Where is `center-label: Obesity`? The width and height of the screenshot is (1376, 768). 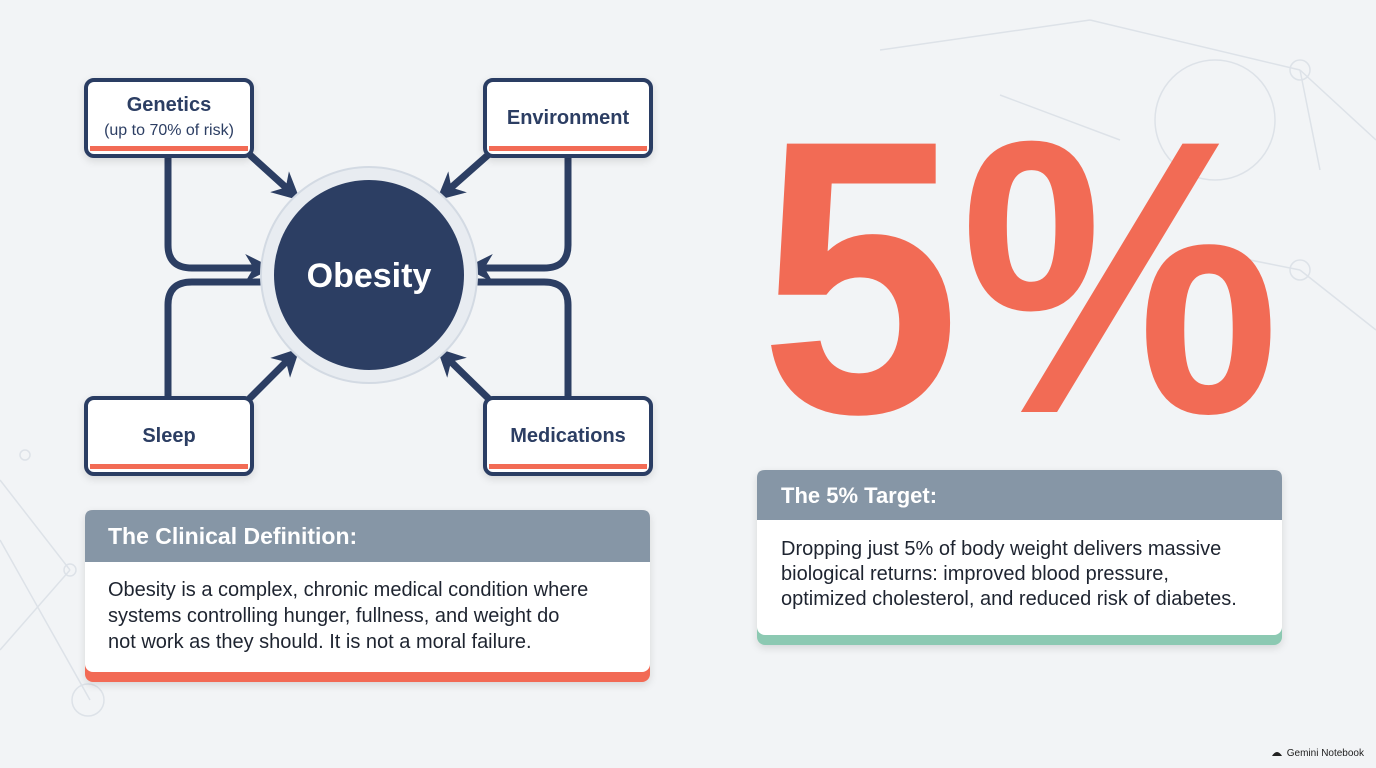
center-label: Obesity is located at coordinates (369, 276).